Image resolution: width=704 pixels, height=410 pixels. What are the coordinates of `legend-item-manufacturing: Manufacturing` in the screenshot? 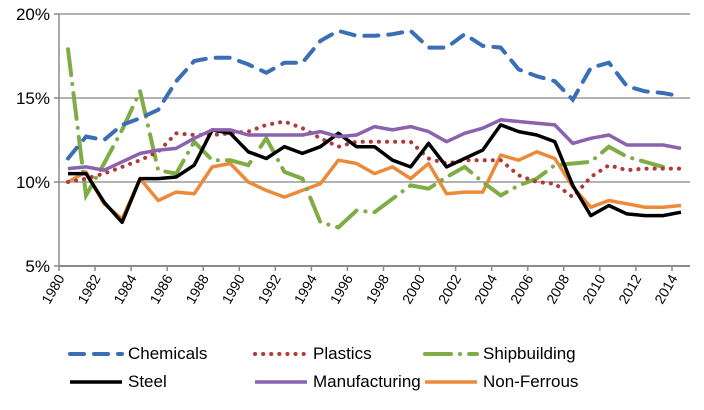 It's located at (337, 382).